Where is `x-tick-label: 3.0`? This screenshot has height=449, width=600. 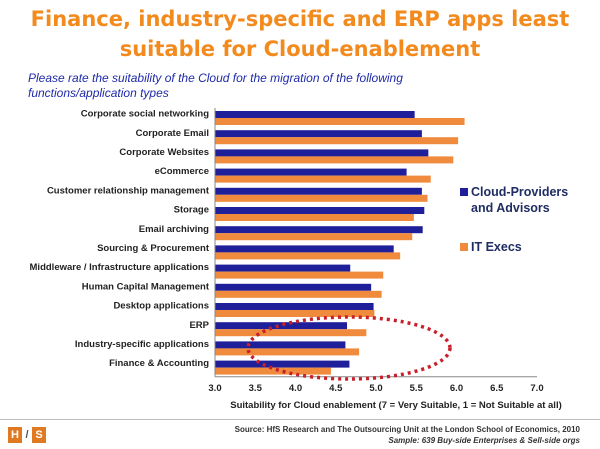 x-tick-label: 3.0 is located at coordinates (214, 388).